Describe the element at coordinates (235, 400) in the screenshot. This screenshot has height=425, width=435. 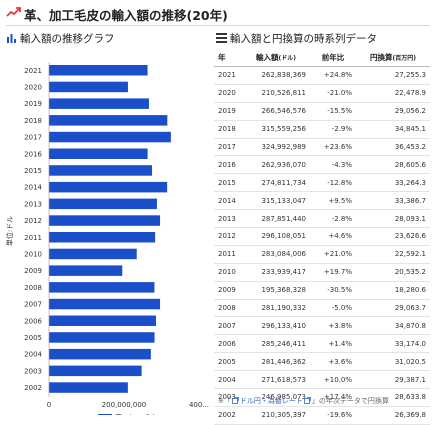
I see `external-link-icon` at that location.